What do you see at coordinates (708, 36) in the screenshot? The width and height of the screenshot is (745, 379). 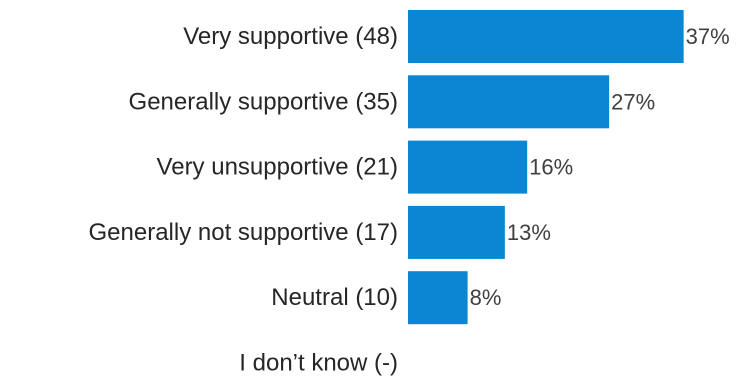 I see `value-label-very-supportive-48: 37%` at bounding box center [708, 36].